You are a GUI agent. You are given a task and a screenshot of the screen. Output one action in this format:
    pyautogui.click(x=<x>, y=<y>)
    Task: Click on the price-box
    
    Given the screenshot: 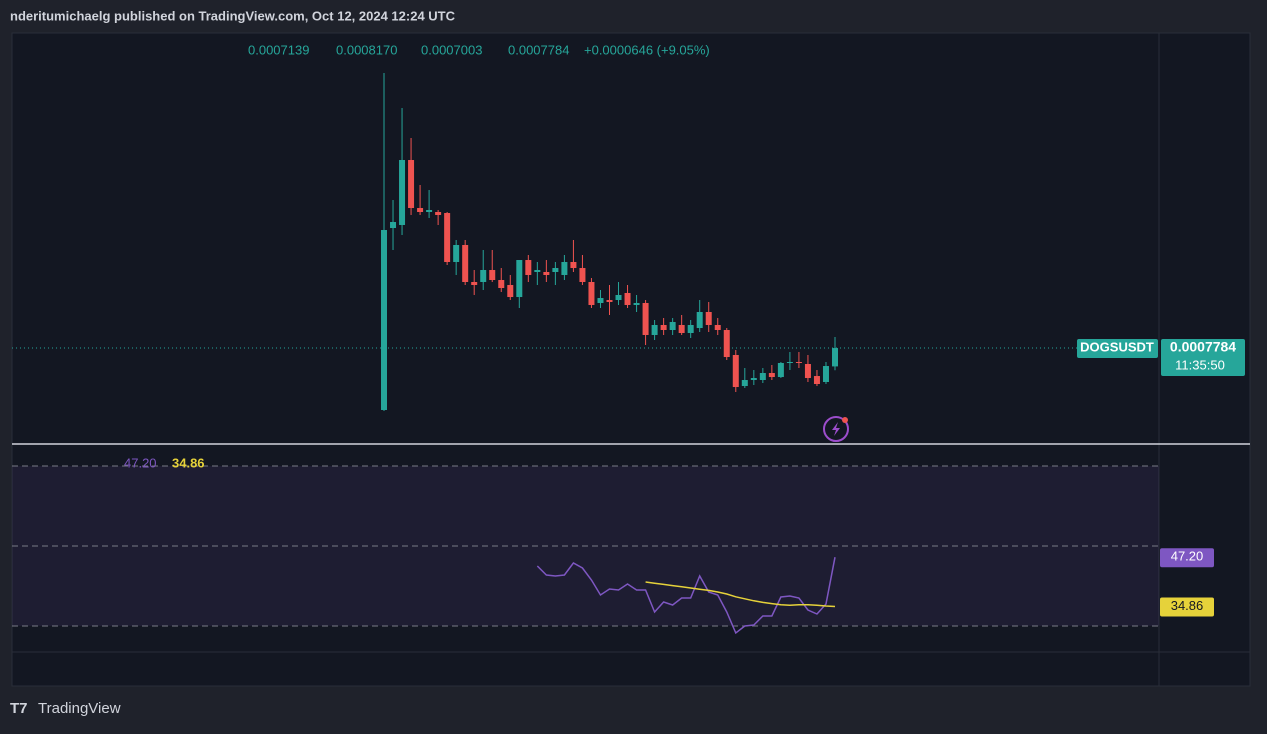 What is the action you would take?
    pyautogui.click(x=1203, y=358)
    